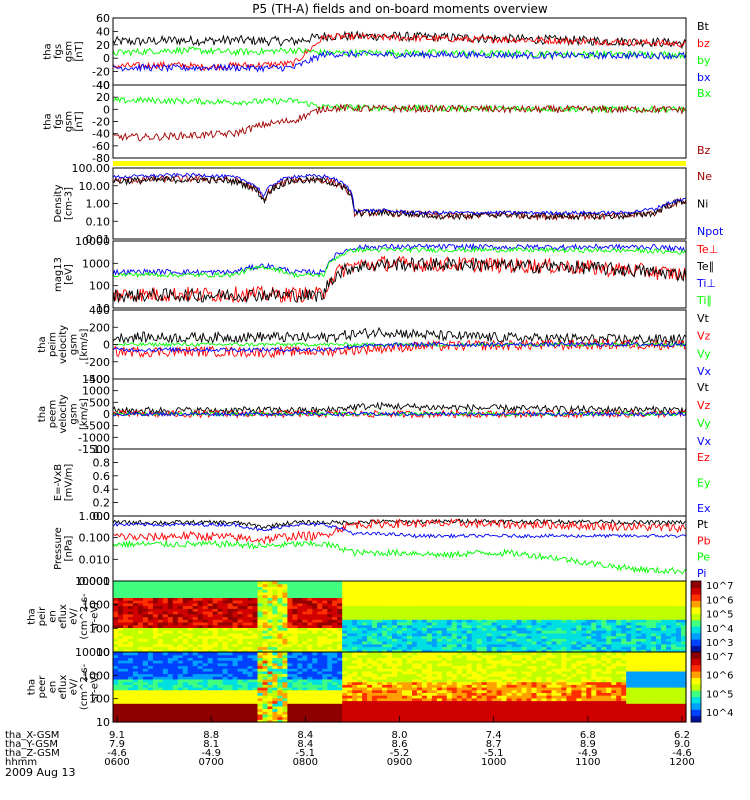 Image resolution: width=750 pixels, height=800 pixels. Describe the element at coordinates (79, 51) in the screenshot. I see `y-axis-label-line: [nT]` at that location.